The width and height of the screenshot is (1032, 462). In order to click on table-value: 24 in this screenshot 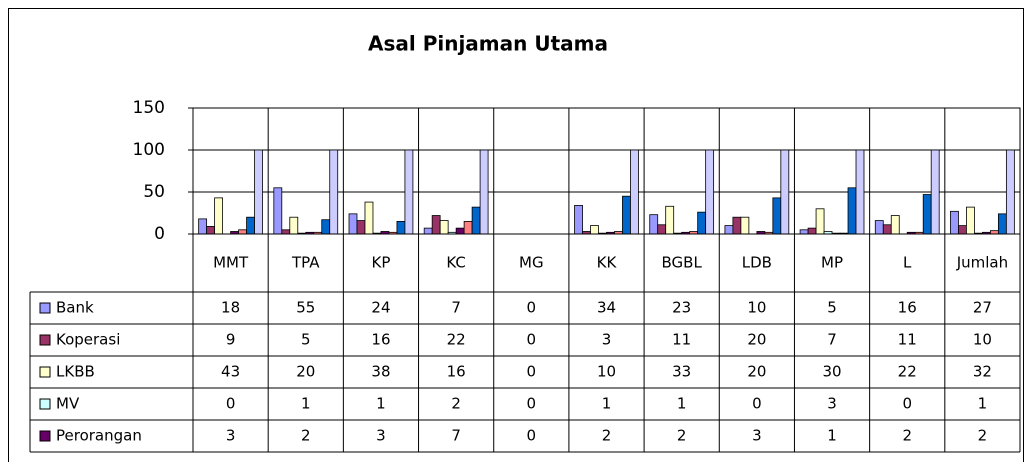, I will do `click(380, 308)`.